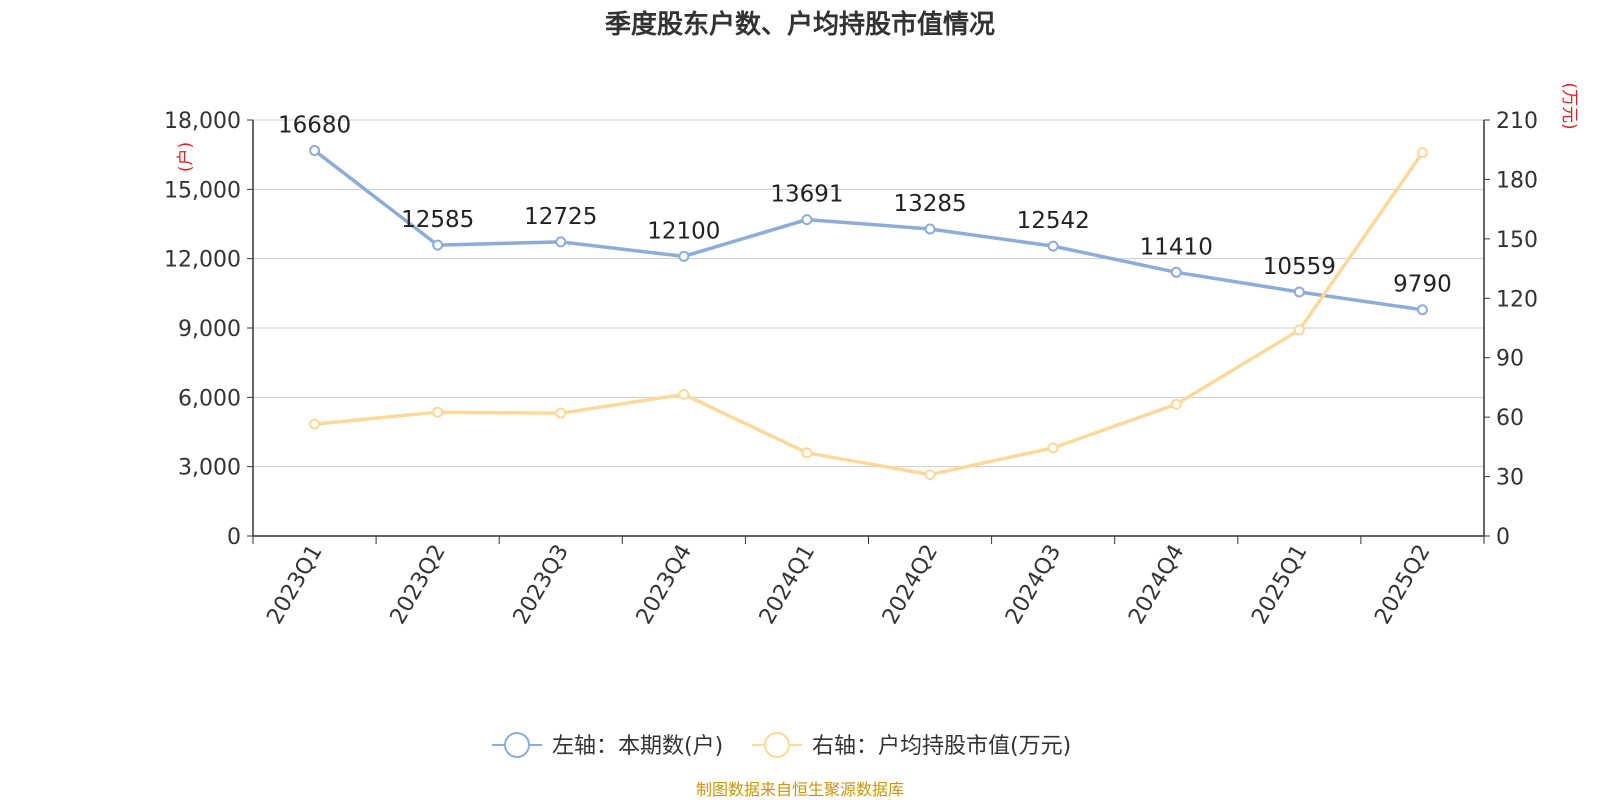 This screenshot has width=1600, height=800. I want to click on data-label: 10559, so click(1299, 267).